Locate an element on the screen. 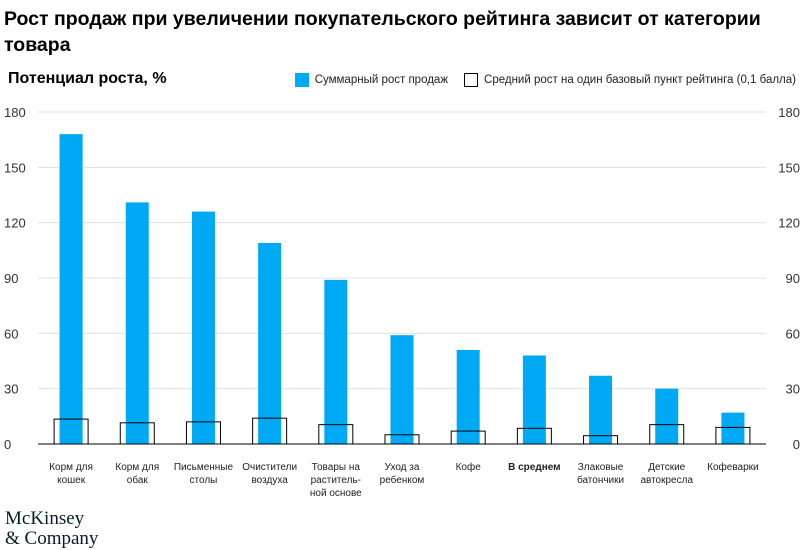  y-tick-label-right: 120 is located at coordinates (789, 223).